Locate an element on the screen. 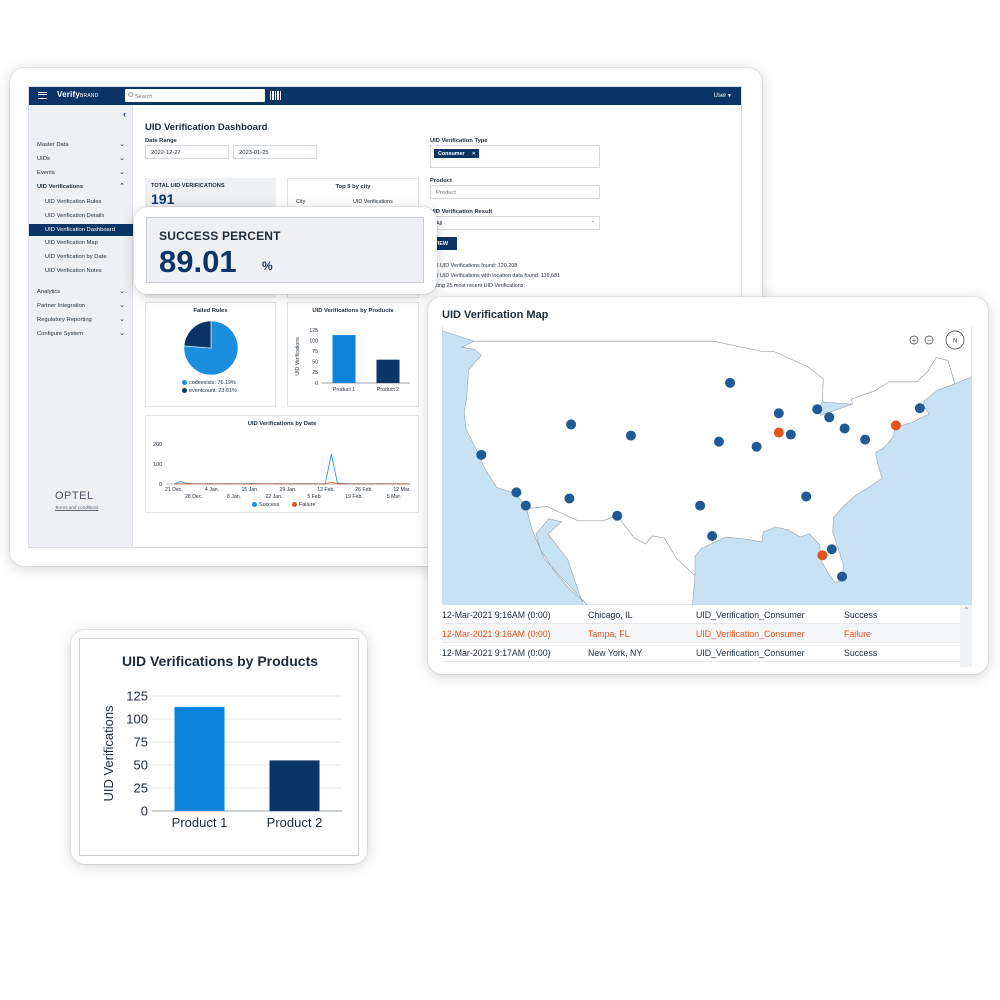 The width and height of the screenshot is (1000, 1000). brand-logo: VerifyBRAND is located at coordinates (78, 94).